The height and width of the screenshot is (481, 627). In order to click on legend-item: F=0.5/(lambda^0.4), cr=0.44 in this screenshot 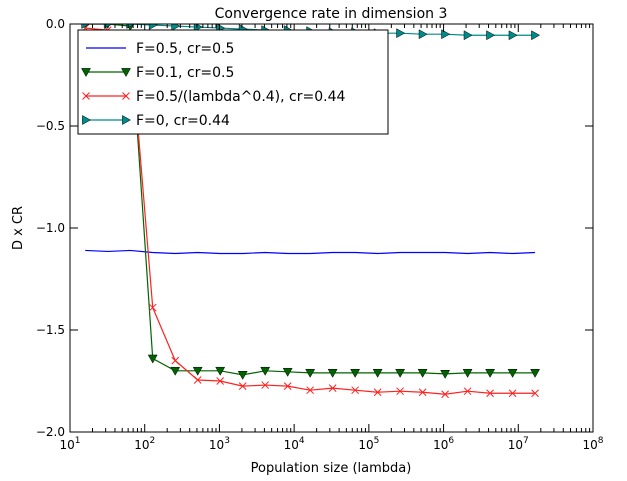, I will do `click(213, 97)`.